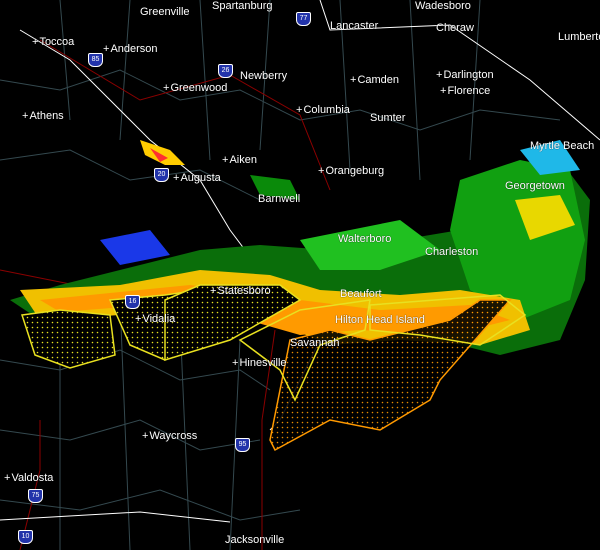  What do you see at coordinates (255, 540) in the screenshot?
I see `city-jacksonville: Jacksonville` at bounding box center [255, 540].